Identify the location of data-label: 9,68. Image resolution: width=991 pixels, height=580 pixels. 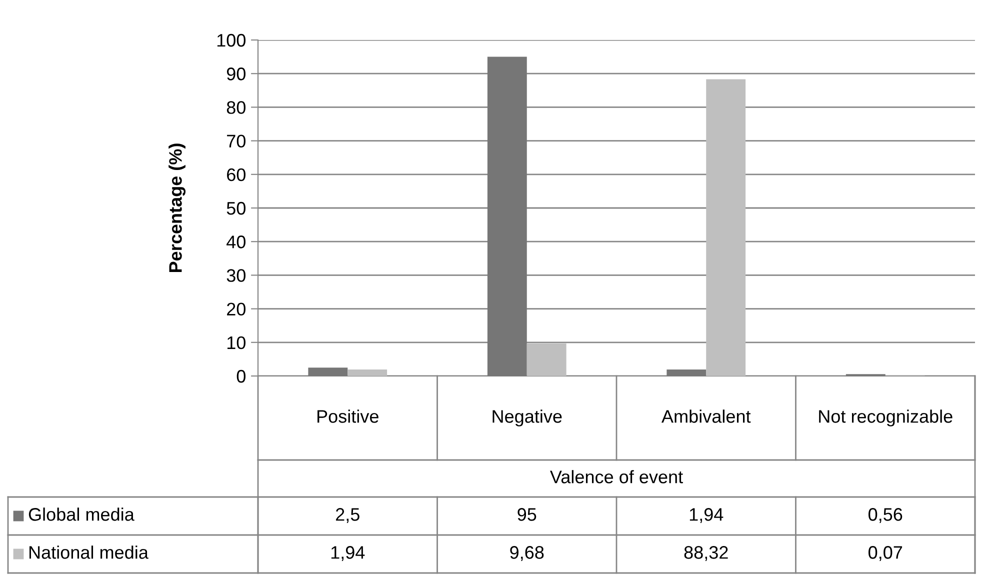
(527, 553).